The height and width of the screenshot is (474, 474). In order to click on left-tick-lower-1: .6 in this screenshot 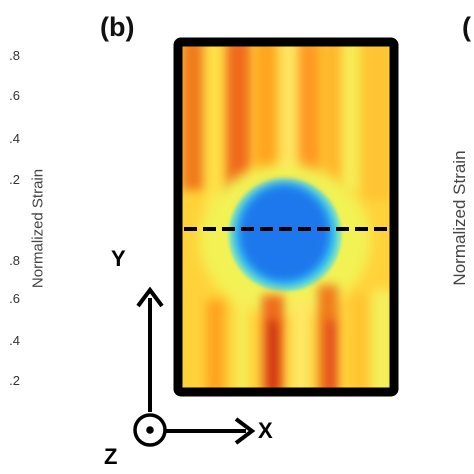, I will do `click(14, 298)`.